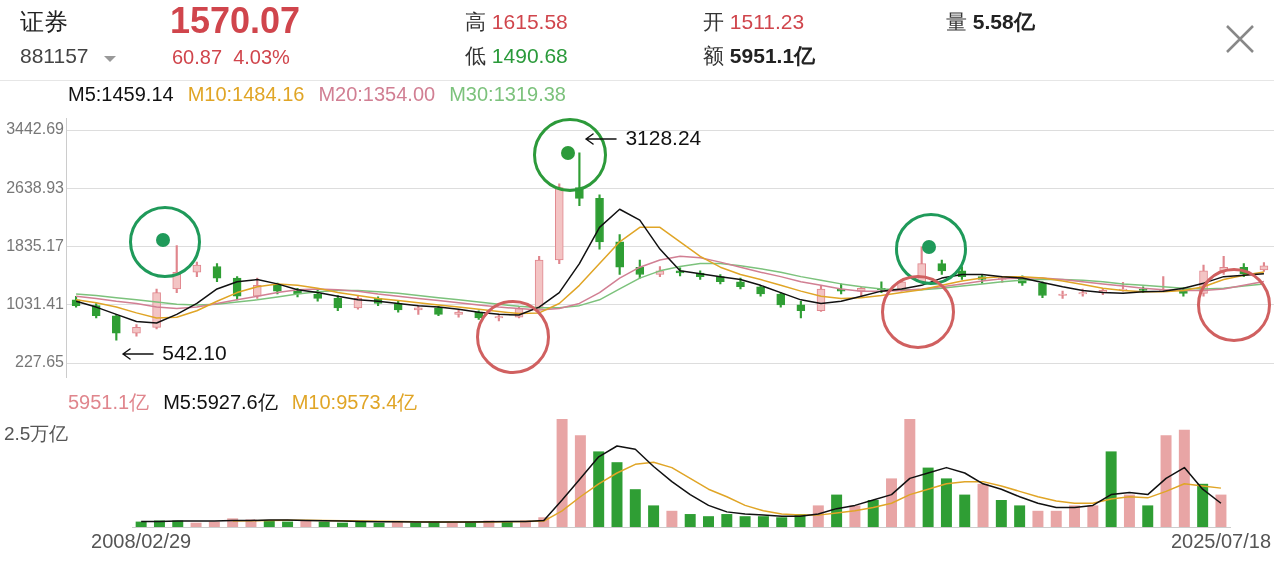 The image size is (1274, 566). Describe the element at coordinates (354, 402) in the screenshot. I see `text: M10:9573.4亿` at that location.